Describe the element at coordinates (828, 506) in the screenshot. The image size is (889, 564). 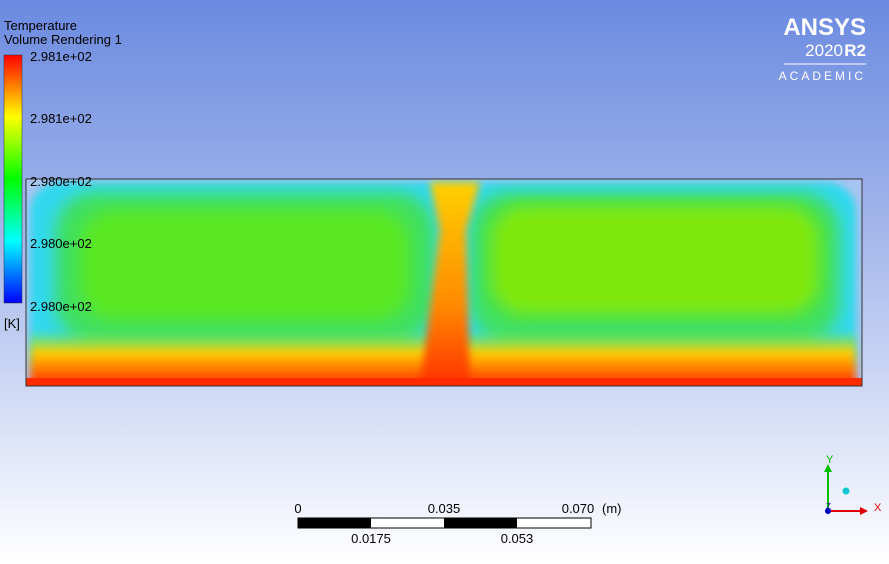
I see `axis-label-z: Z` at that location.